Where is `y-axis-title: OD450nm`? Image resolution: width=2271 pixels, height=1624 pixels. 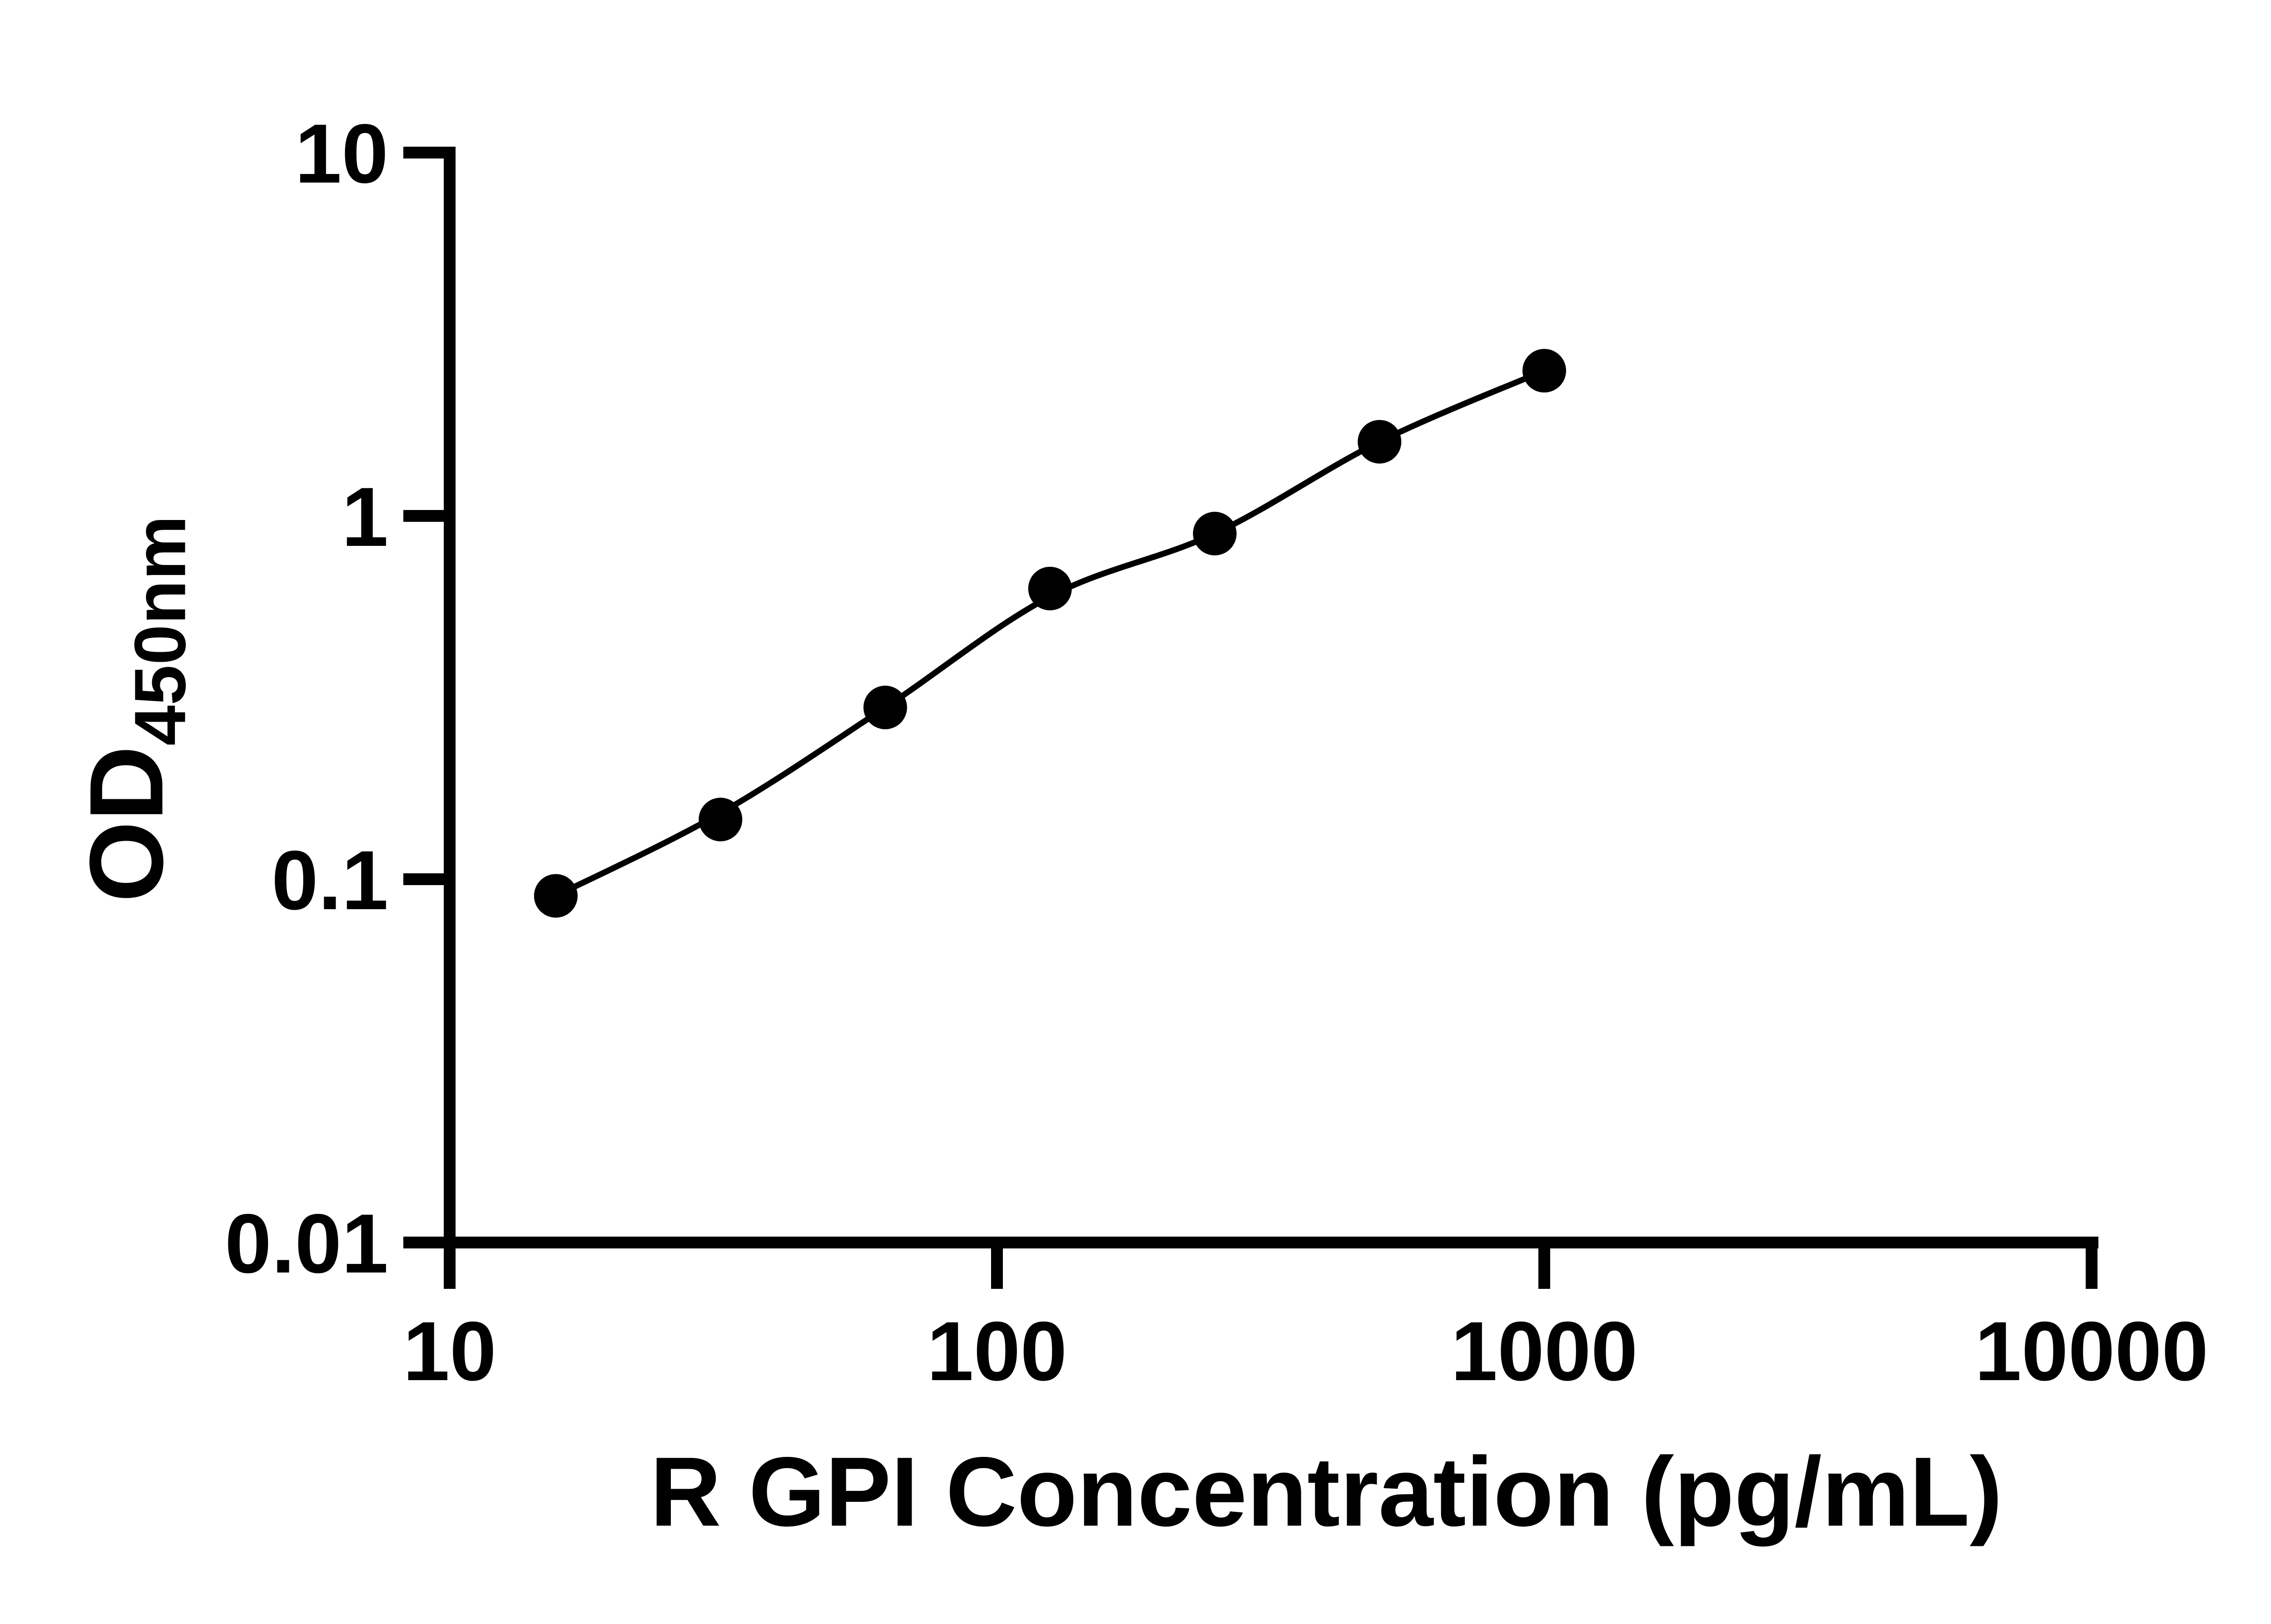
y-axis-title: OD450nm is located at coordinates (134, 708).